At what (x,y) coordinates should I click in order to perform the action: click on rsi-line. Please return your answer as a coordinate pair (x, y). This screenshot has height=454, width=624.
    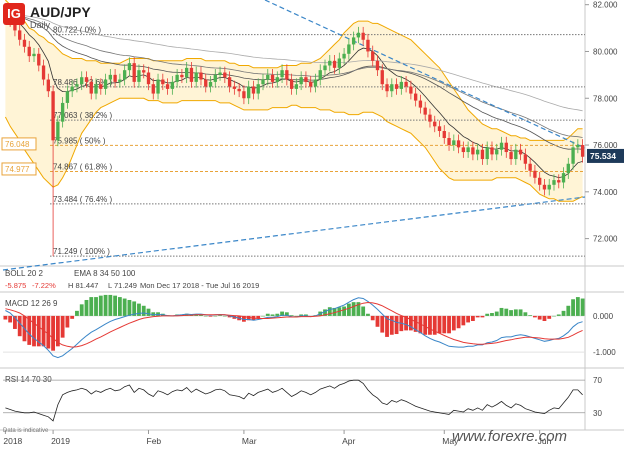
    Looking at the image, I should click on (294, 400).